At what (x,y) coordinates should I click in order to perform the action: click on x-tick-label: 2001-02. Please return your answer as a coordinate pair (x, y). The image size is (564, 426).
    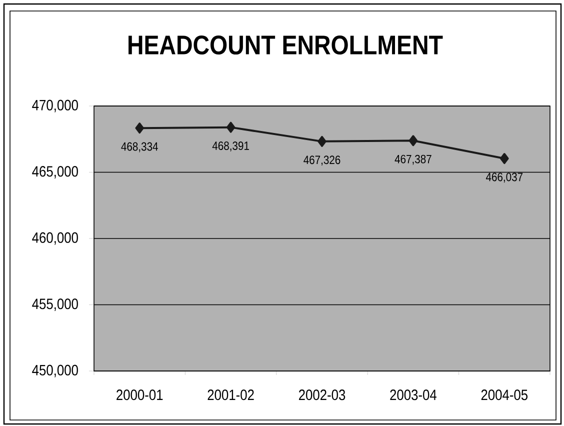
    Looking at the image, I should click on (231, 395).